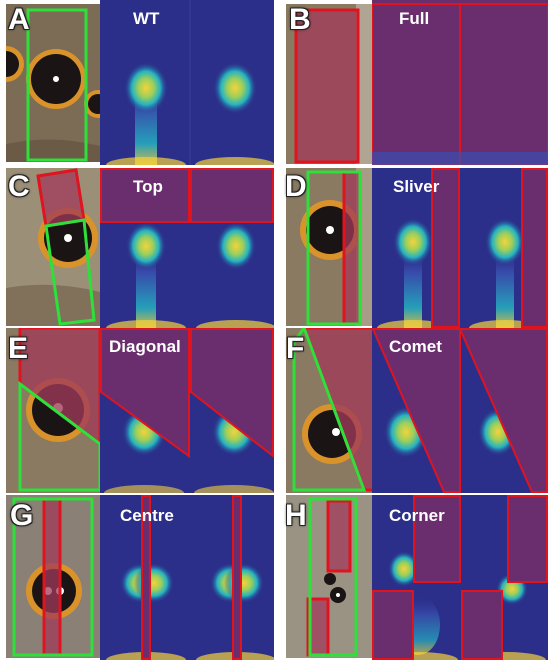  What do you see at coordinates (148, 186) in the screenshot?
I see `panel-title: Top` at bounding box center [148, 186].